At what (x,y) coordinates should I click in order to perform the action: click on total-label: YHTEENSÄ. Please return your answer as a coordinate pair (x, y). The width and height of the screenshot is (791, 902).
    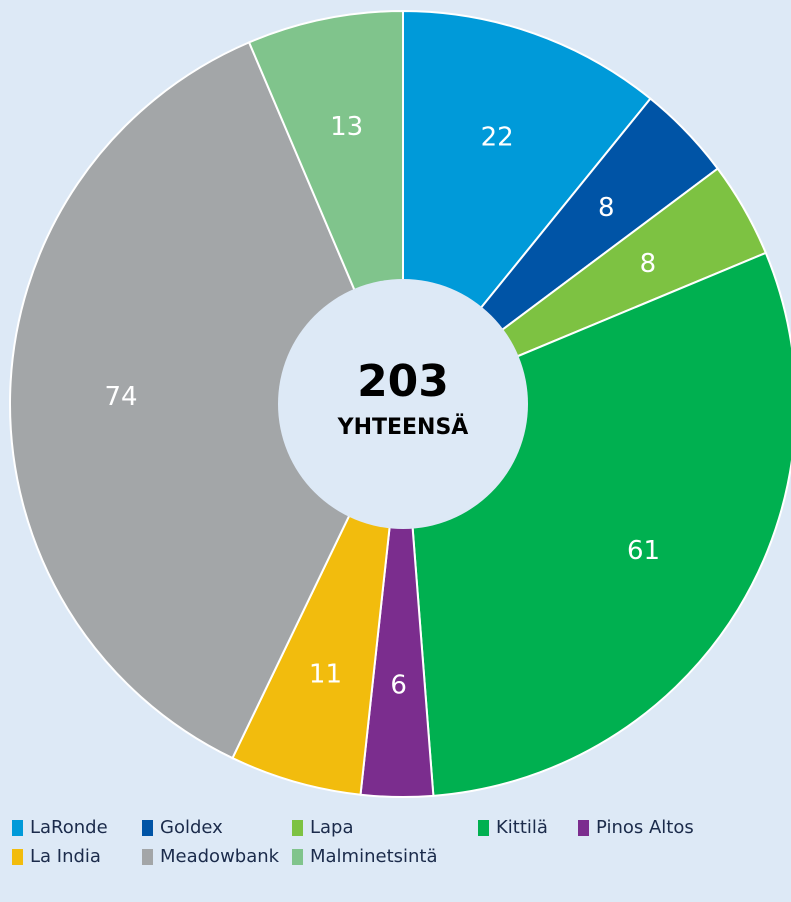
    Looking at the image, I should click on (403, 427).